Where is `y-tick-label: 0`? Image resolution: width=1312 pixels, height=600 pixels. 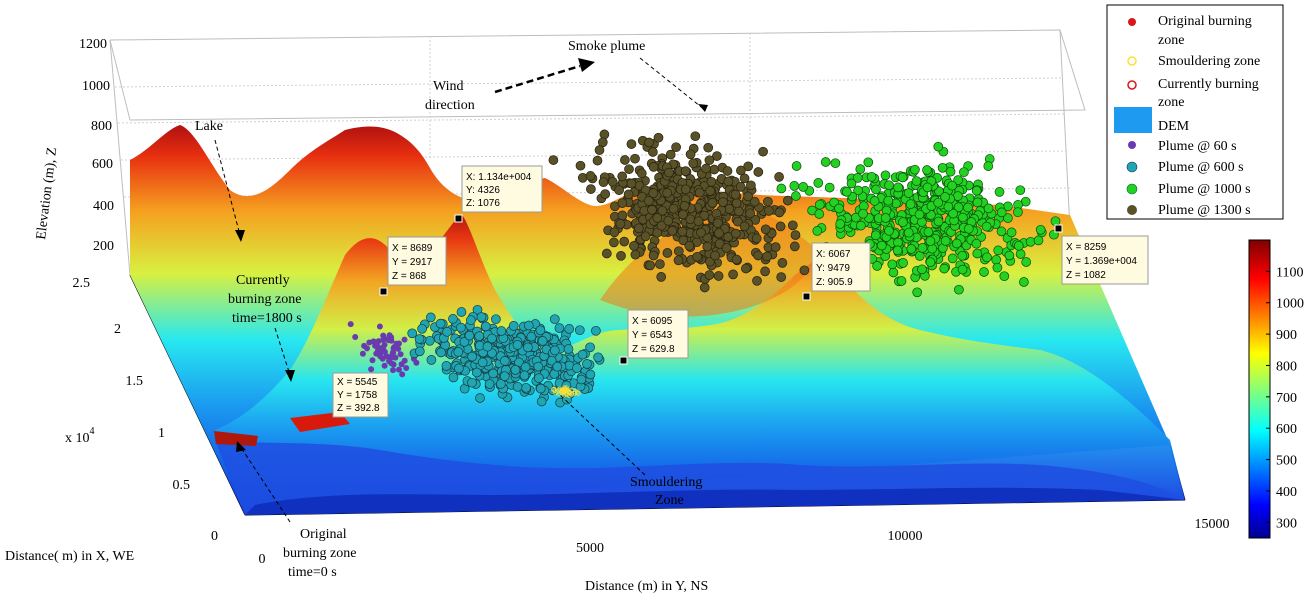
y-tick-label: 0 is located at coordinates (262, 559).